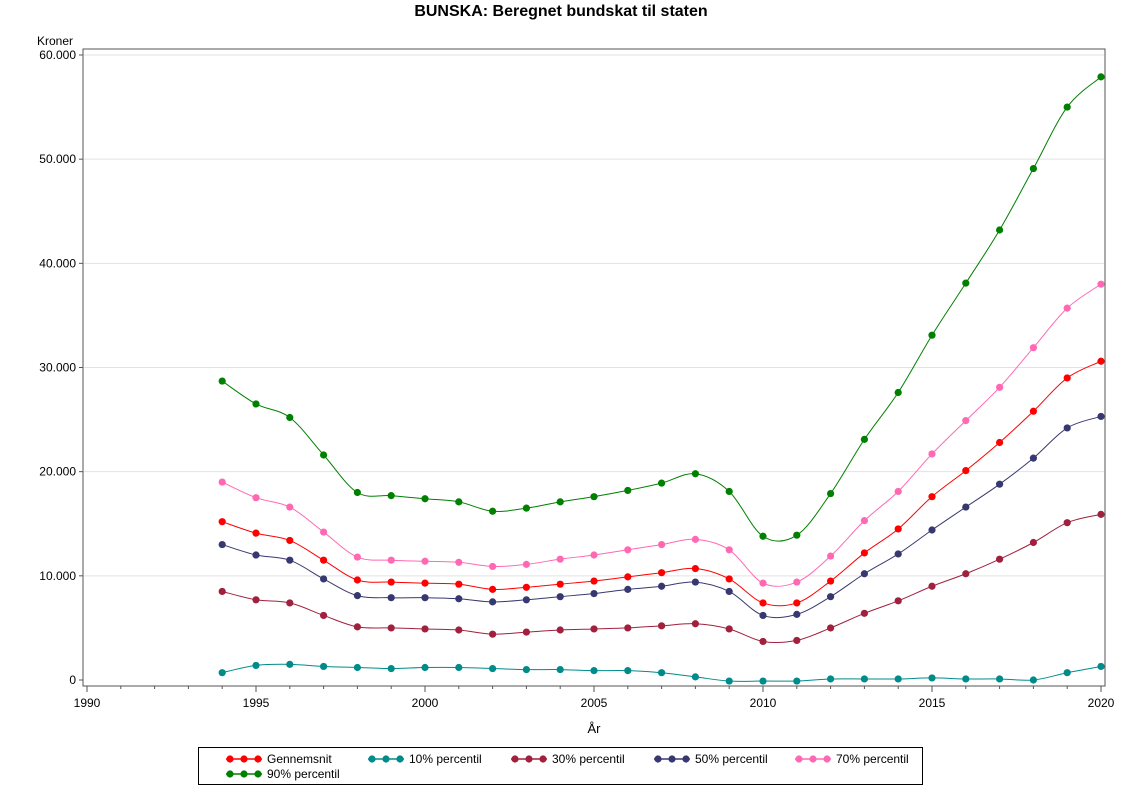 The image size is (1122, 793). What do you see at coordinates (61, 367) in the screenshot?
I see `y-axis-ticks: 0 10.000 20.000 30.000 40.000 50.000 60.000` at bounding box center [61, 367].